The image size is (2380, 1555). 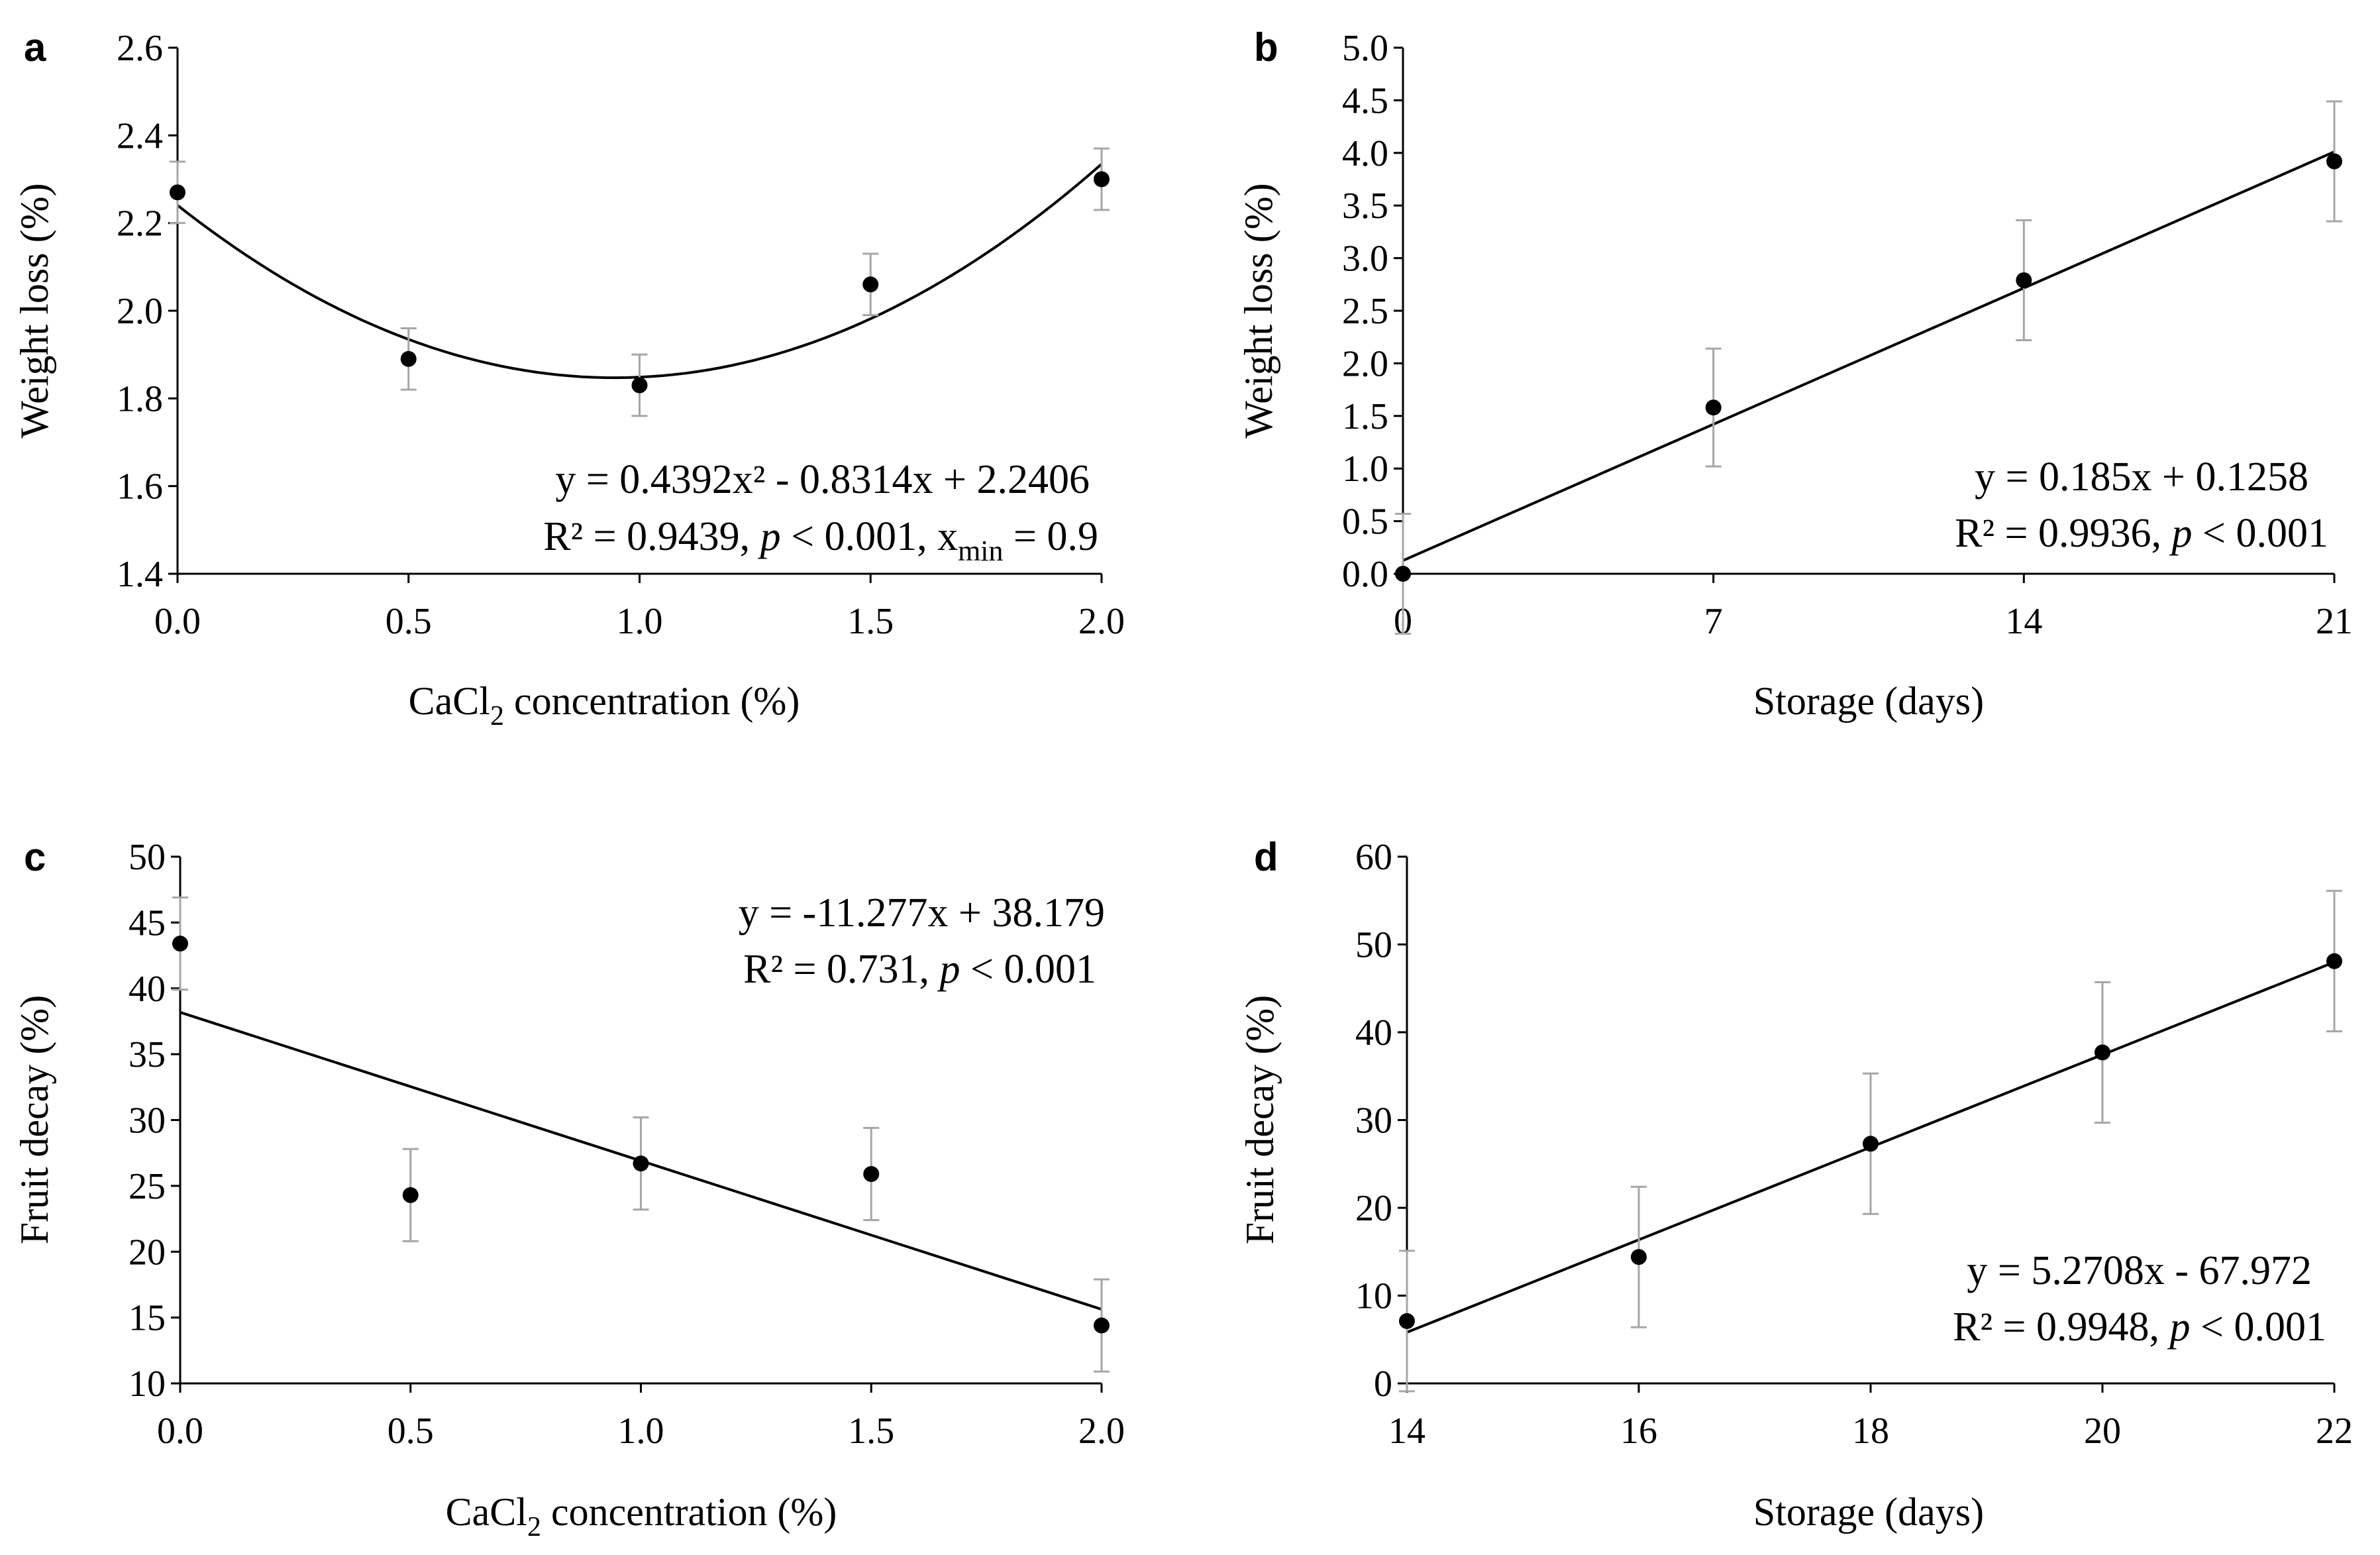 What do you see at coordinates (871, 1431) in the screenshot?
I see `x-tick-label: 1.5` at bounding box center [871, 1431].